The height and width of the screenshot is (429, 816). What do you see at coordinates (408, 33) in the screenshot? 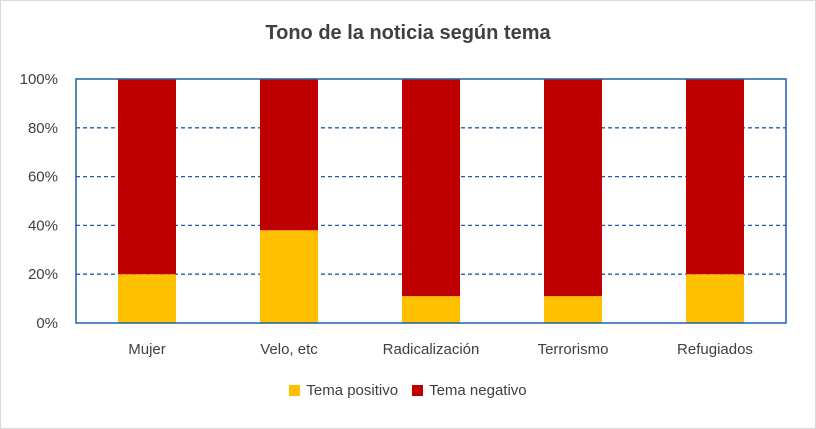
I see `chart-title: Tono de la noticia según tema` at bounding box center [408, 33].